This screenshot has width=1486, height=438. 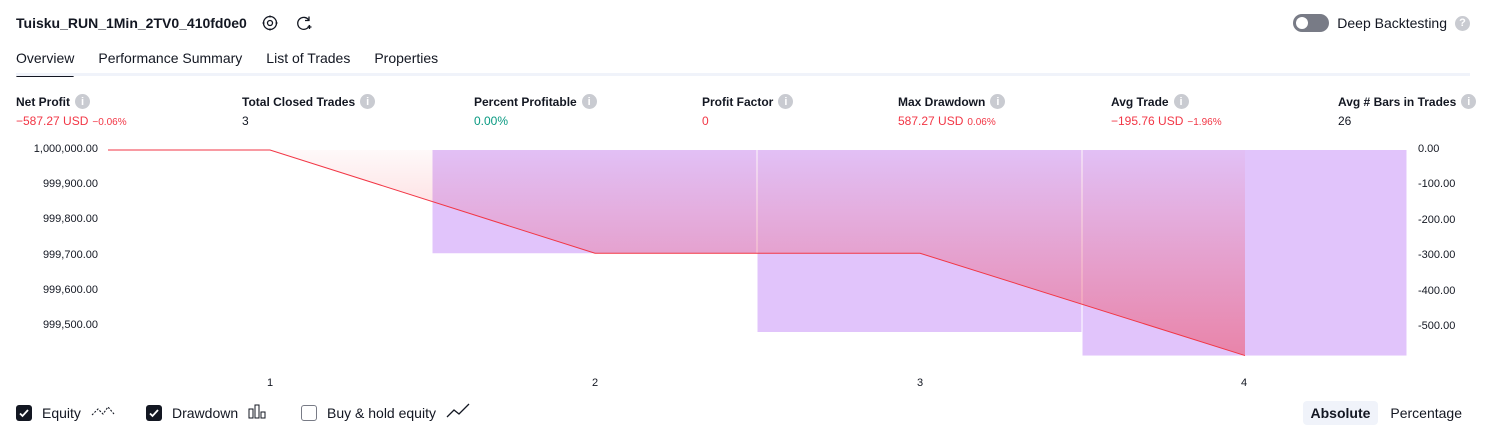 What do you see at coordinates (270, 23) in the screenshot?
I see `gear-icon` at bounding box center [270, 23].